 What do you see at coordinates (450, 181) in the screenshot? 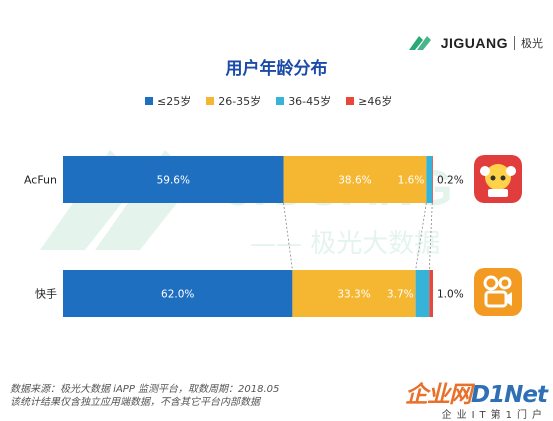
I see `data-label: 0.2%` at bounding box center [450, 181].